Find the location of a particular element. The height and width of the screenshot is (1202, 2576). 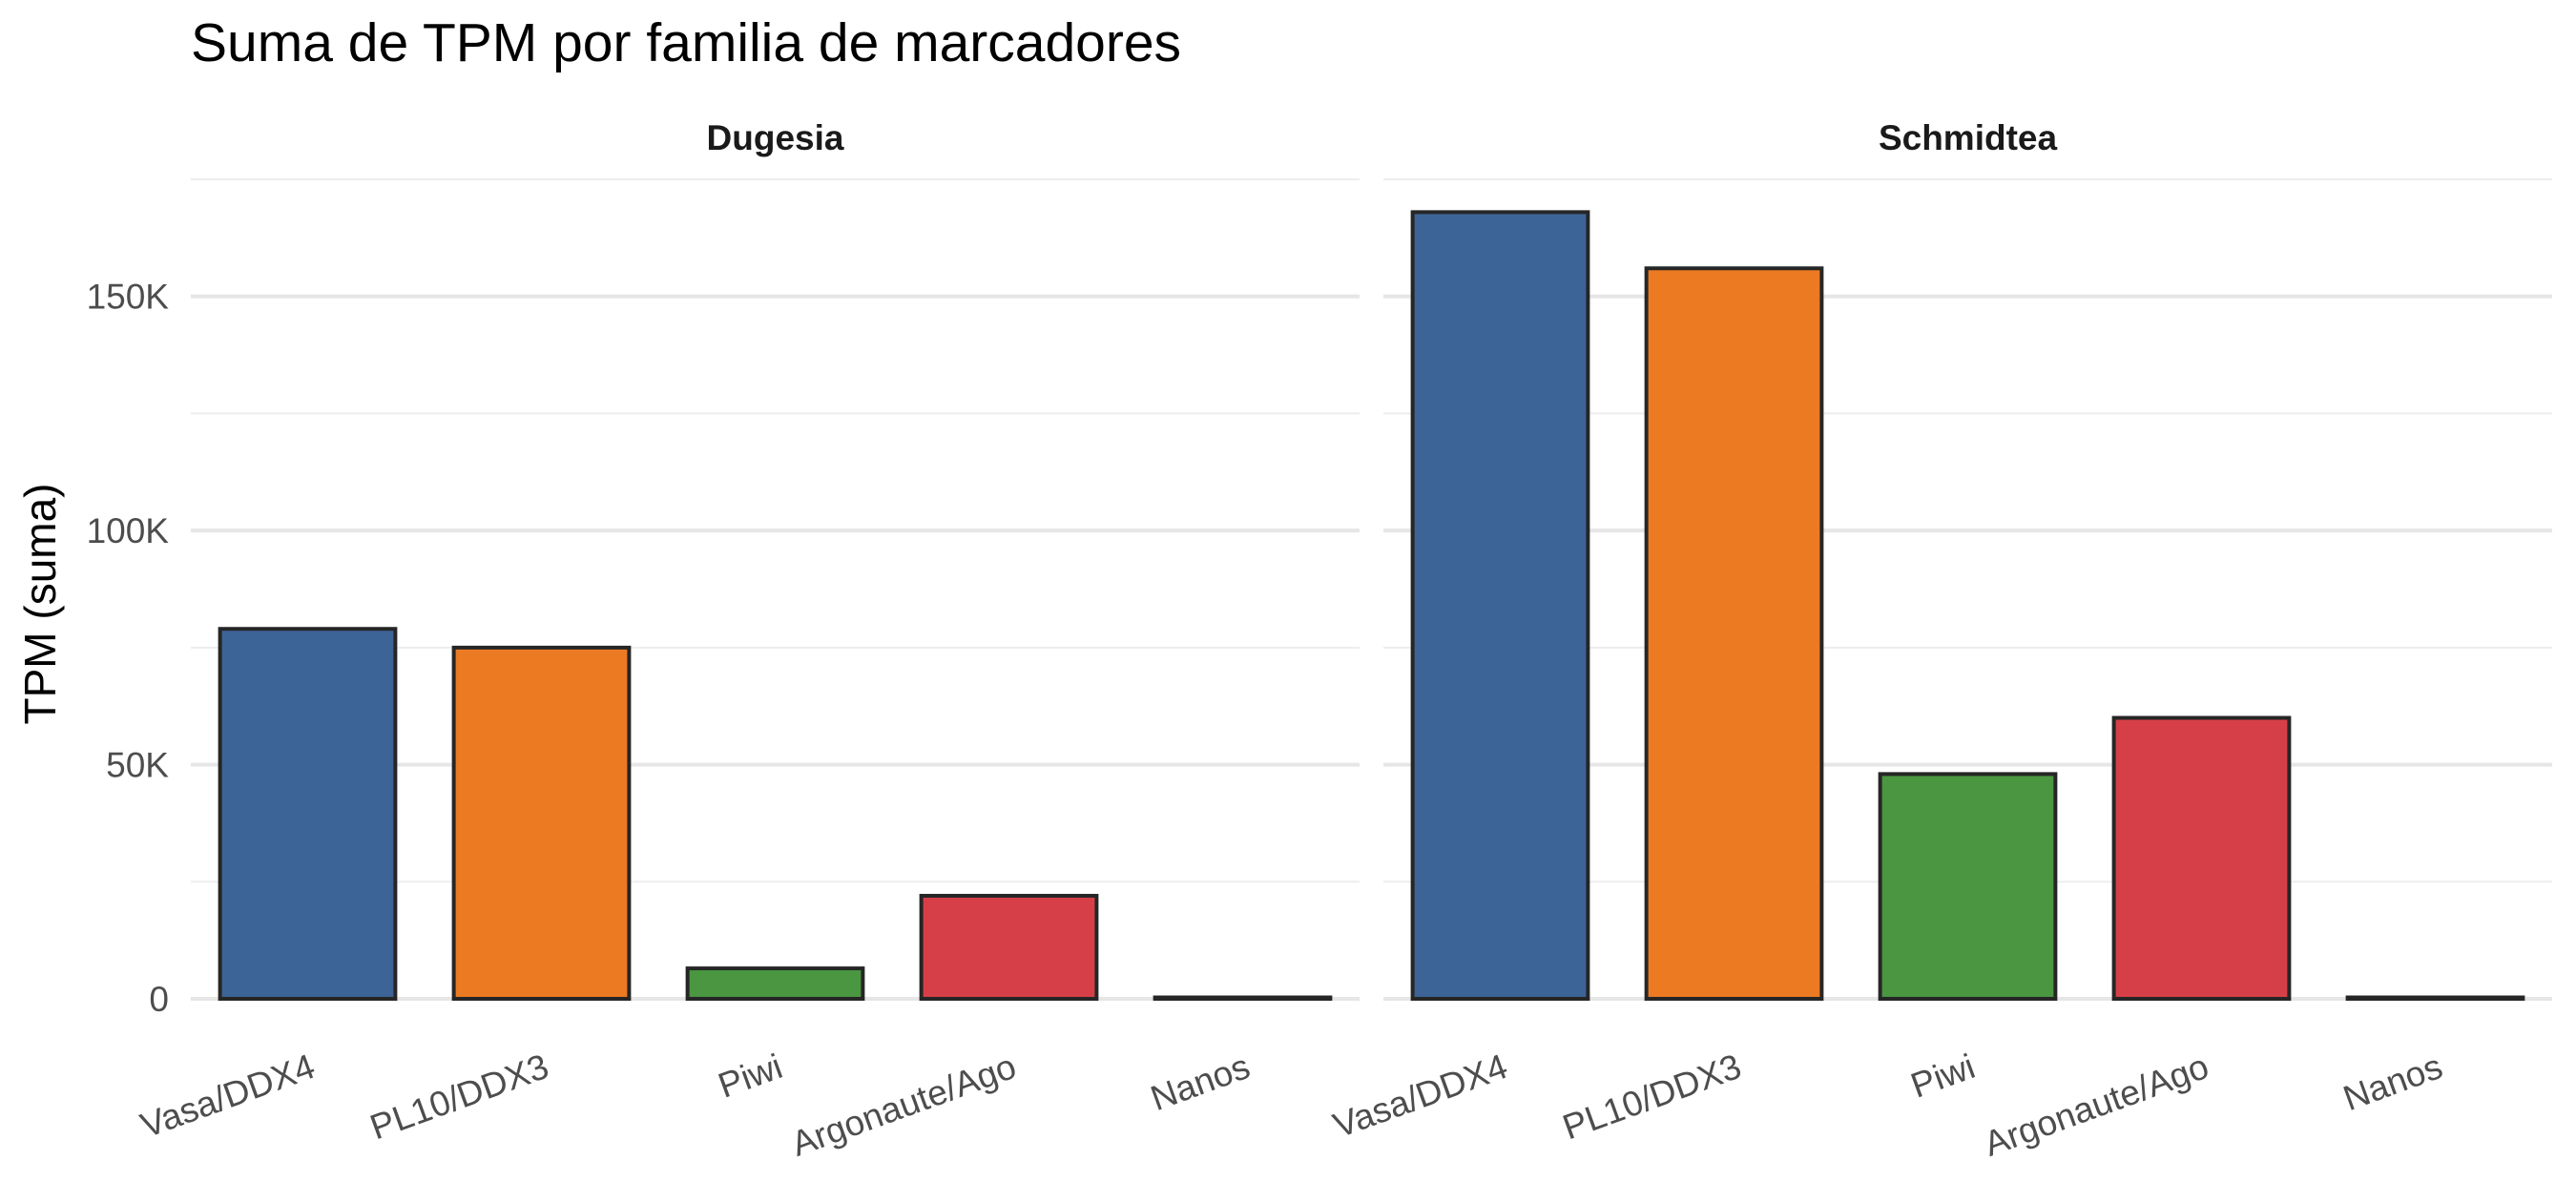

y-tick-label: 50K is located at coordinates (137, 765).